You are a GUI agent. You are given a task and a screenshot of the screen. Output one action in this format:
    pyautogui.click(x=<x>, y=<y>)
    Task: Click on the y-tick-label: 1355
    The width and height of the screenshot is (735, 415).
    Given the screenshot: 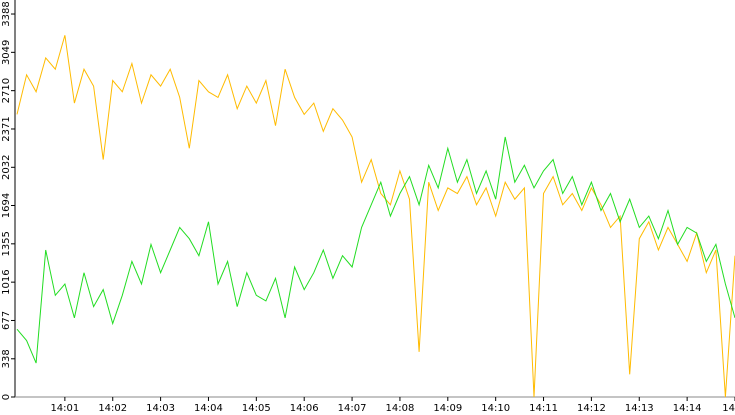 What is the action you would take?
    pyautogui.click(x=6, y=243)
    